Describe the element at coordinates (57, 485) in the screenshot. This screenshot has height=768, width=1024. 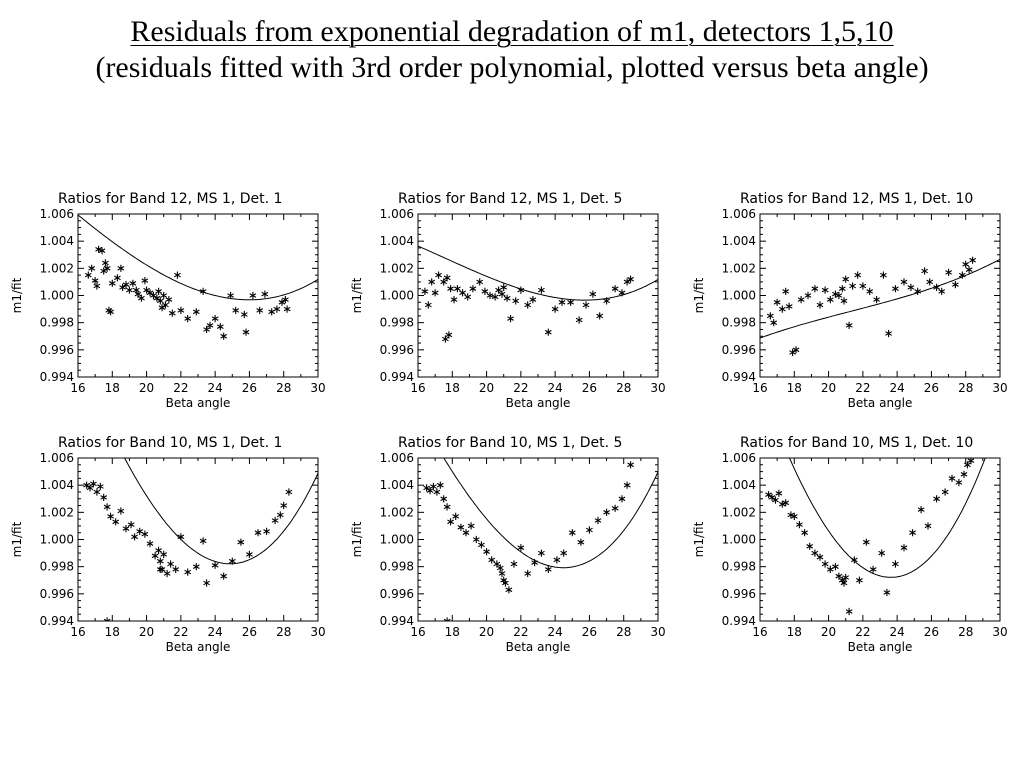
I see `y-tick-label: 1.004` at that location.